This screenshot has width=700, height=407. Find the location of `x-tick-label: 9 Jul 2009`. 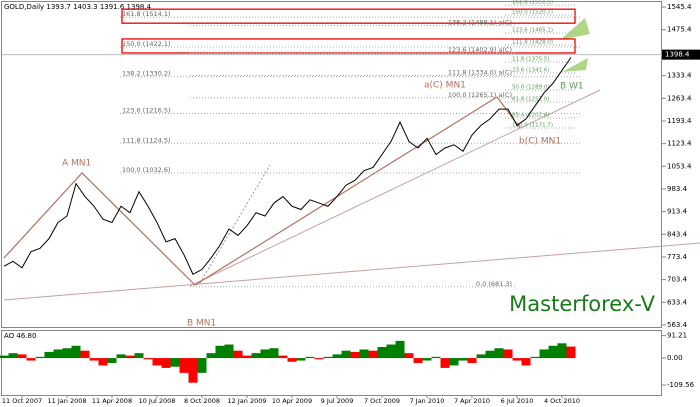

x-tick-label: 9 Jul 2009 is located at coordinates (337, 401).